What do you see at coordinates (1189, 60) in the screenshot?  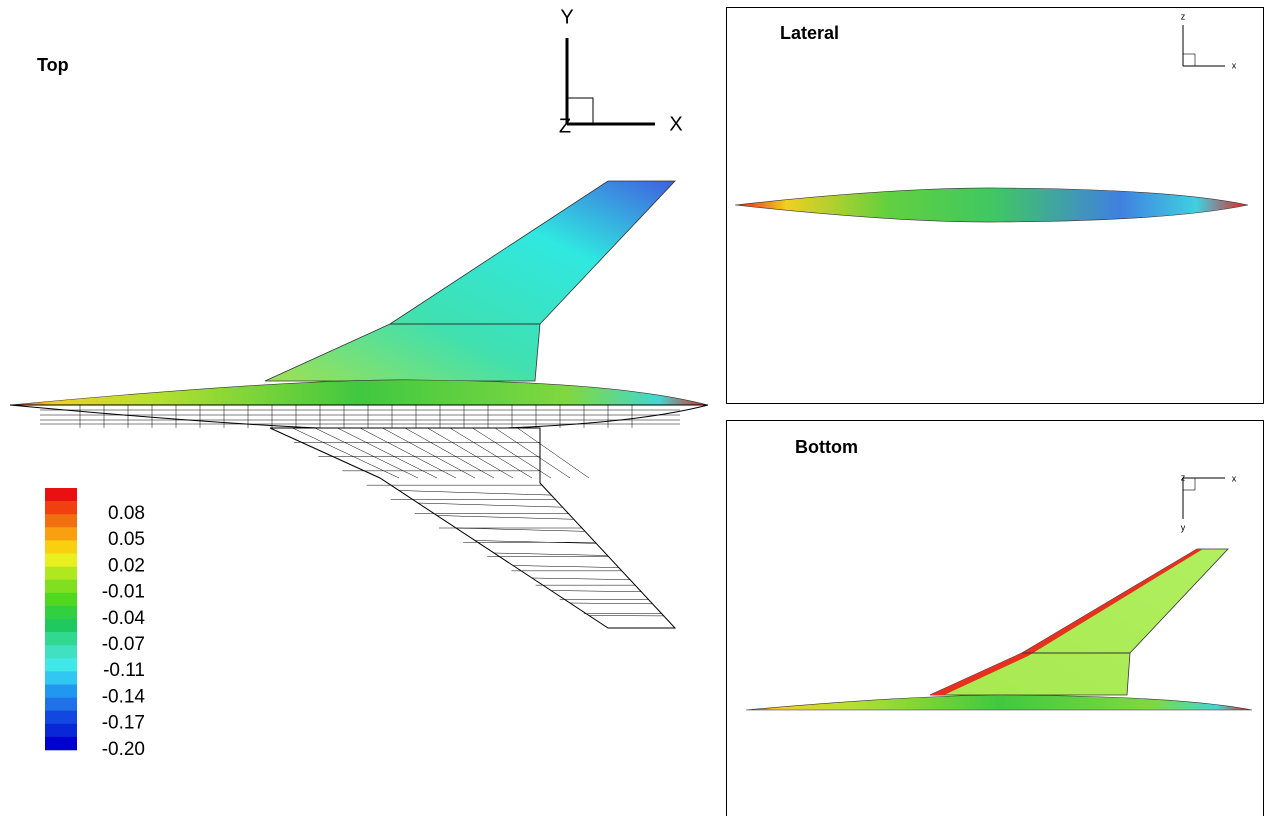 I see `axis-box` at bounding box center [1189, 60].